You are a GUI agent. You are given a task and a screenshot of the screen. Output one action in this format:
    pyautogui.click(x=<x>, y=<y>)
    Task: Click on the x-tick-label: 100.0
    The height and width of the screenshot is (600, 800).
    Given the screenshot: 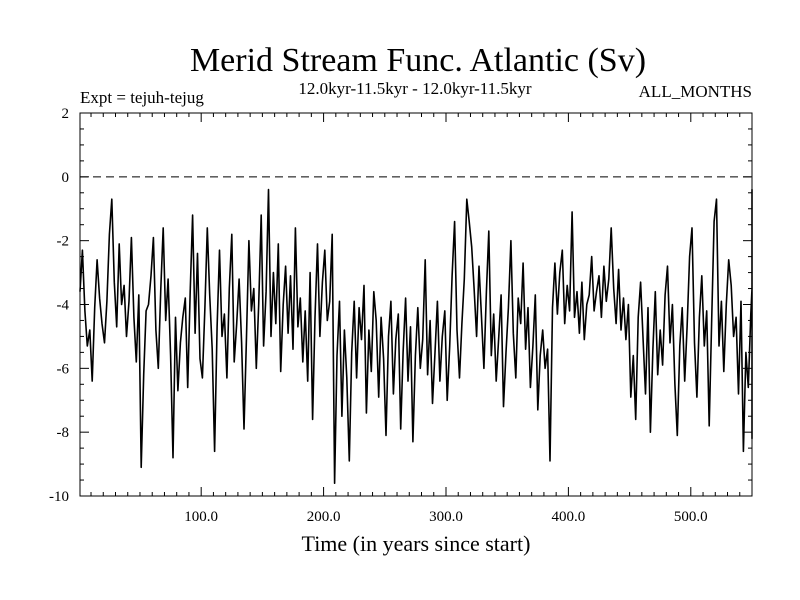 What is the action you would take?
    pyautogui.click(x=201, y=517)
    